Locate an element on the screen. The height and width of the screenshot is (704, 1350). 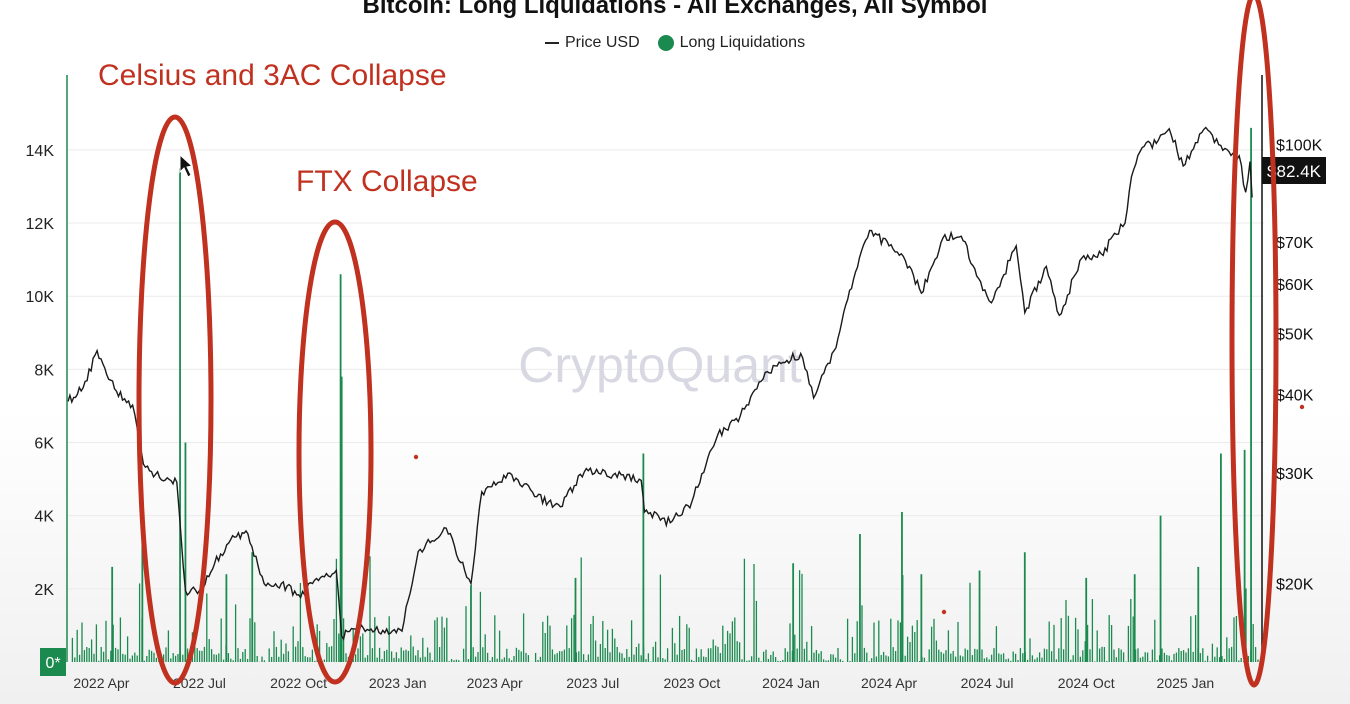
right-tick-label: $70K is located at coordinates (1295, 243).